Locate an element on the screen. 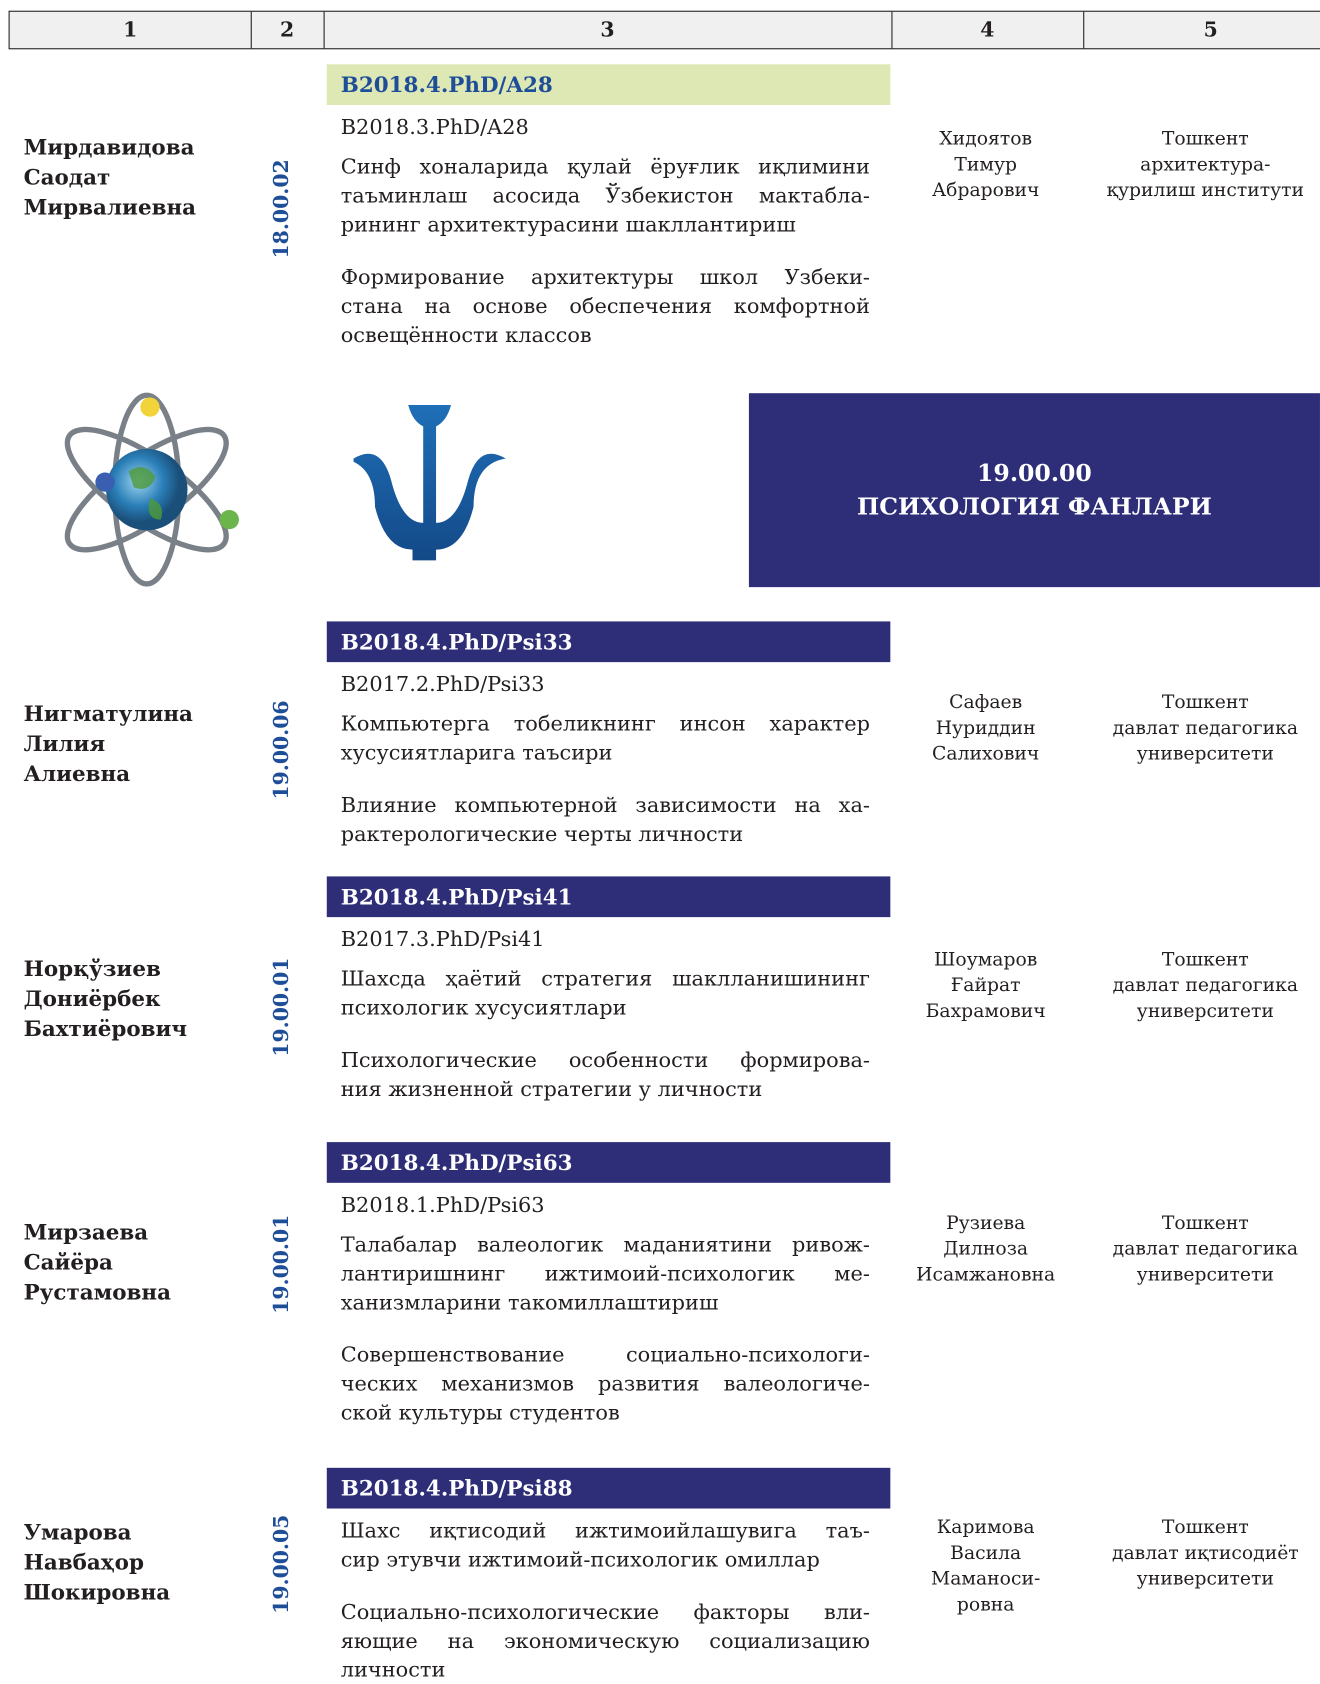  supervisor-line: Абрарович is located at coordinates (985, 190).